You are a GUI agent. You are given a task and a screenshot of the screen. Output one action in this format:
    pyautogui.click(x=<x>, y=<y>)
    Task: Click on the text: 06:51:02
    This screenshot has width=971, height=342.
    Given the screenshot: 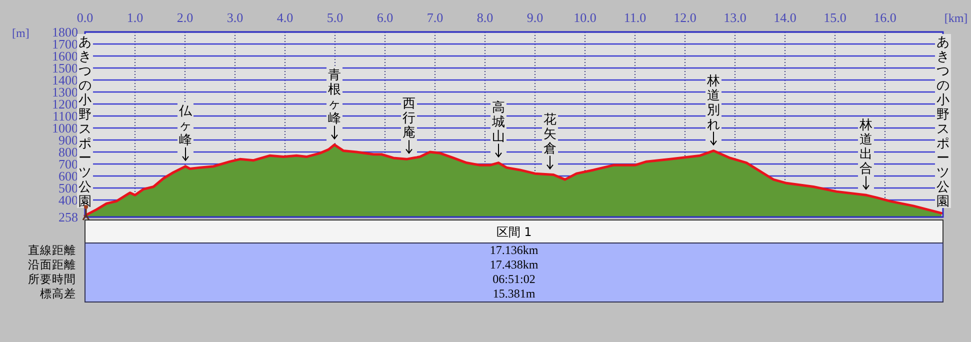 What is the action you would take?
    pyautogui.click(x=514, y=279)
    